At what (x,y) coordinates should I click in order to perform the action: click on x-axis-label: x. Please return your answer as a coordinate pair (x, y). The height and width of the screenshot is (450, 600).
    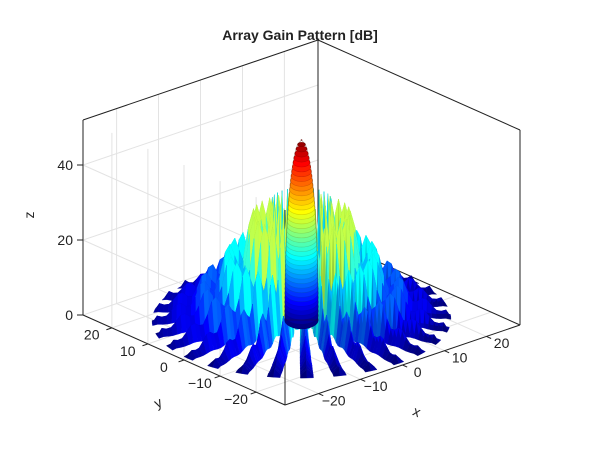
    Looking at the image, I should click on (417, 411).